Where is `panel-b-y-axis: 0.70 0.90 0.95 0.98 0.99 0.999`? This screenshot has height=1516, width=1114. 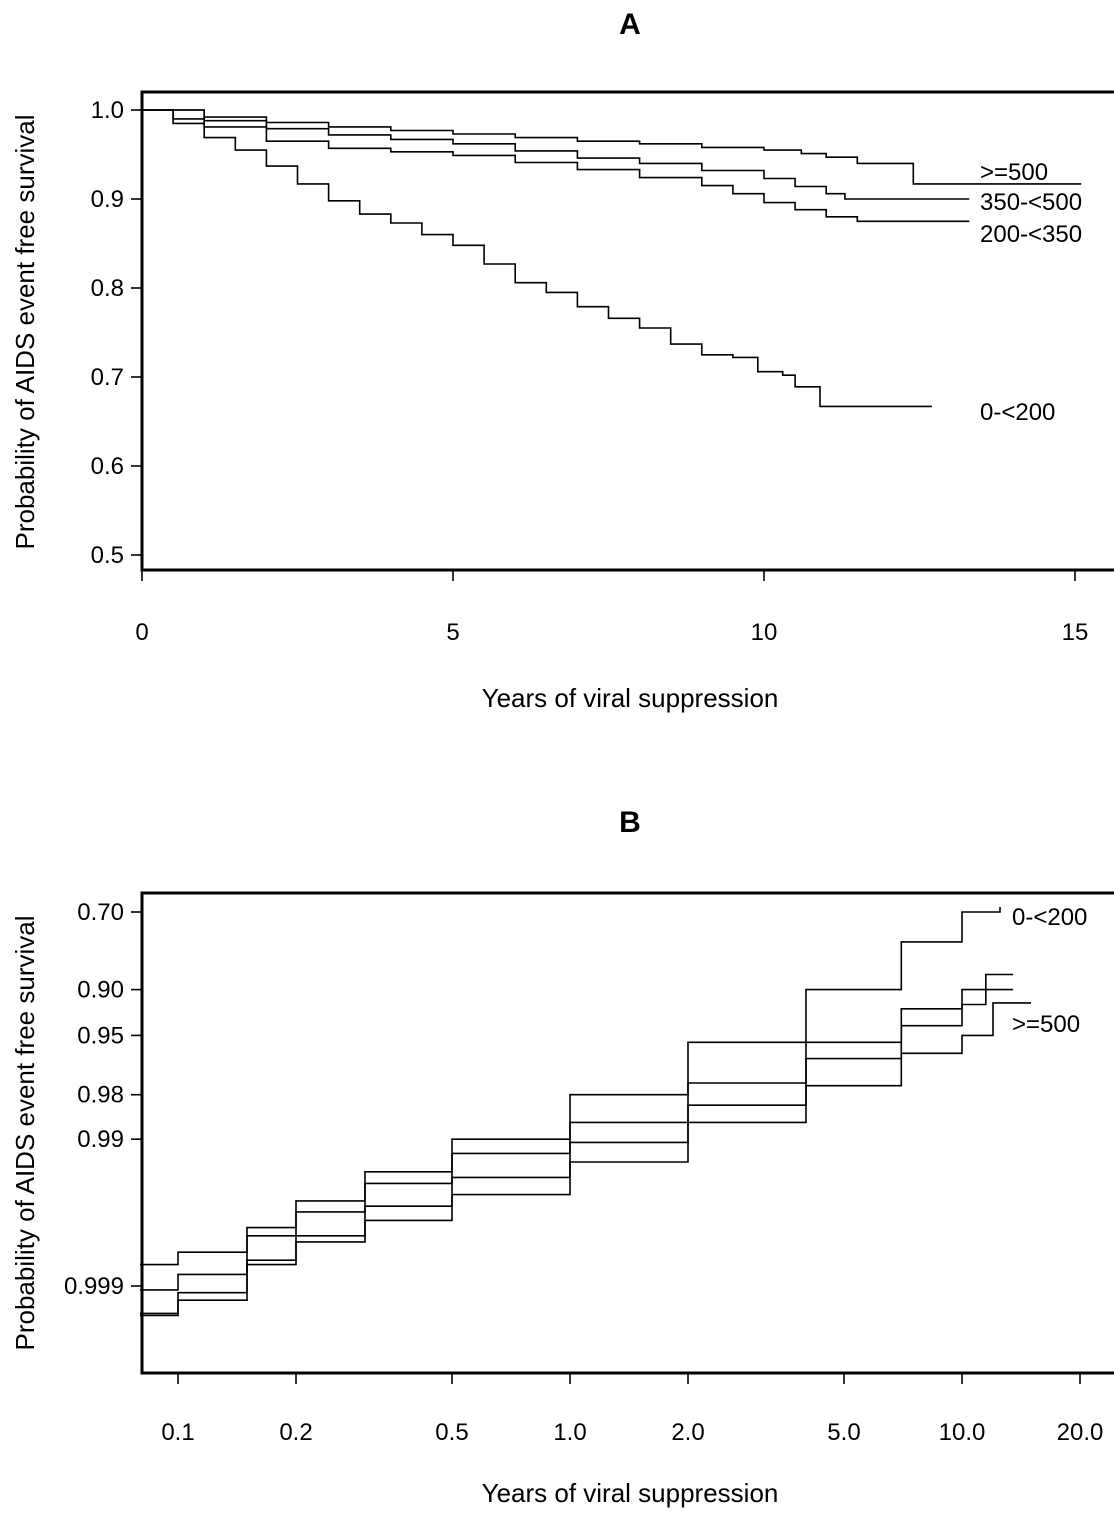
panel-b-y-axis: 0.70 0.90 0.95 0.98 0.99 0.999 is located at coordinates (103, 1099).